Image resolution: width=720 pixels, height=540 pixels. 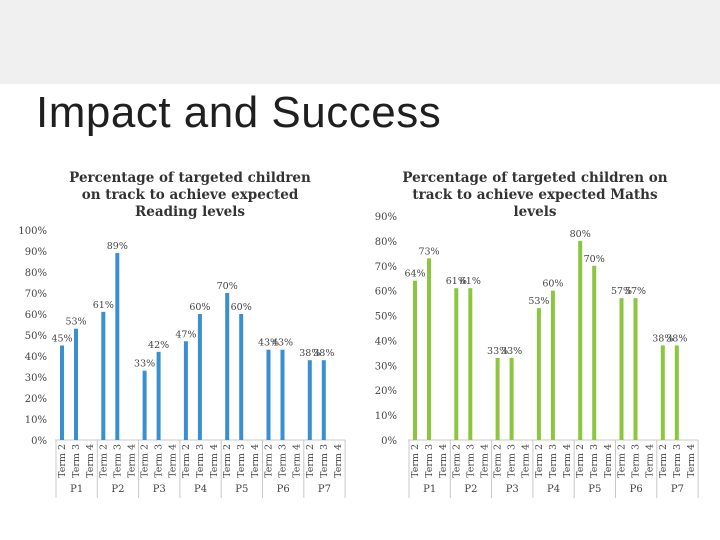 I want to click on maths-data-label: 70%, so click(x=594, y=259).